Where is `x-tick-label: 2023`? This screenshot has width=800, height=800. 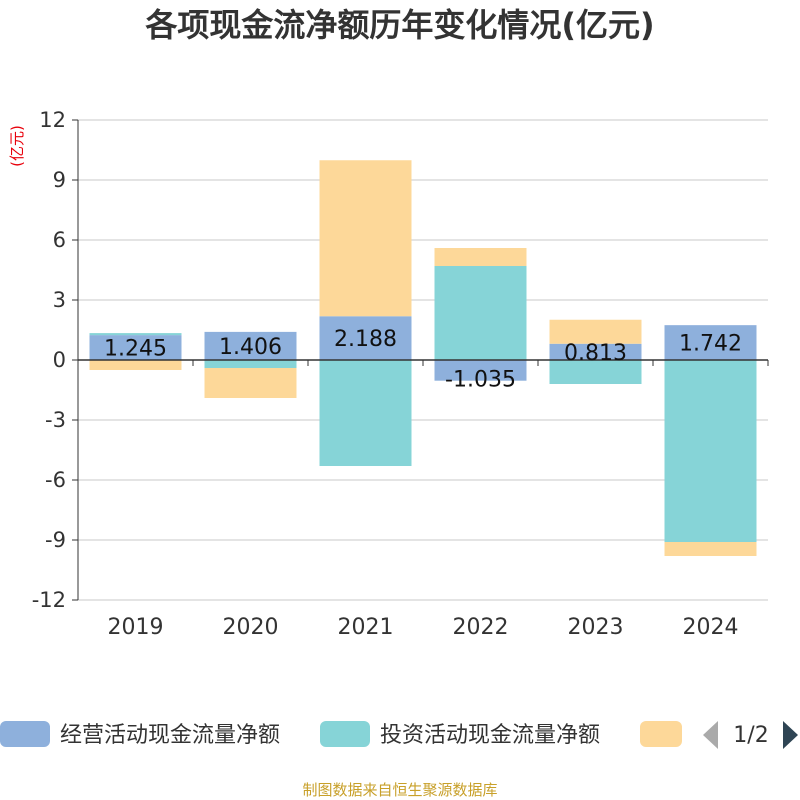
x-tick-label: 2023 is located at coordinates (596, 627).